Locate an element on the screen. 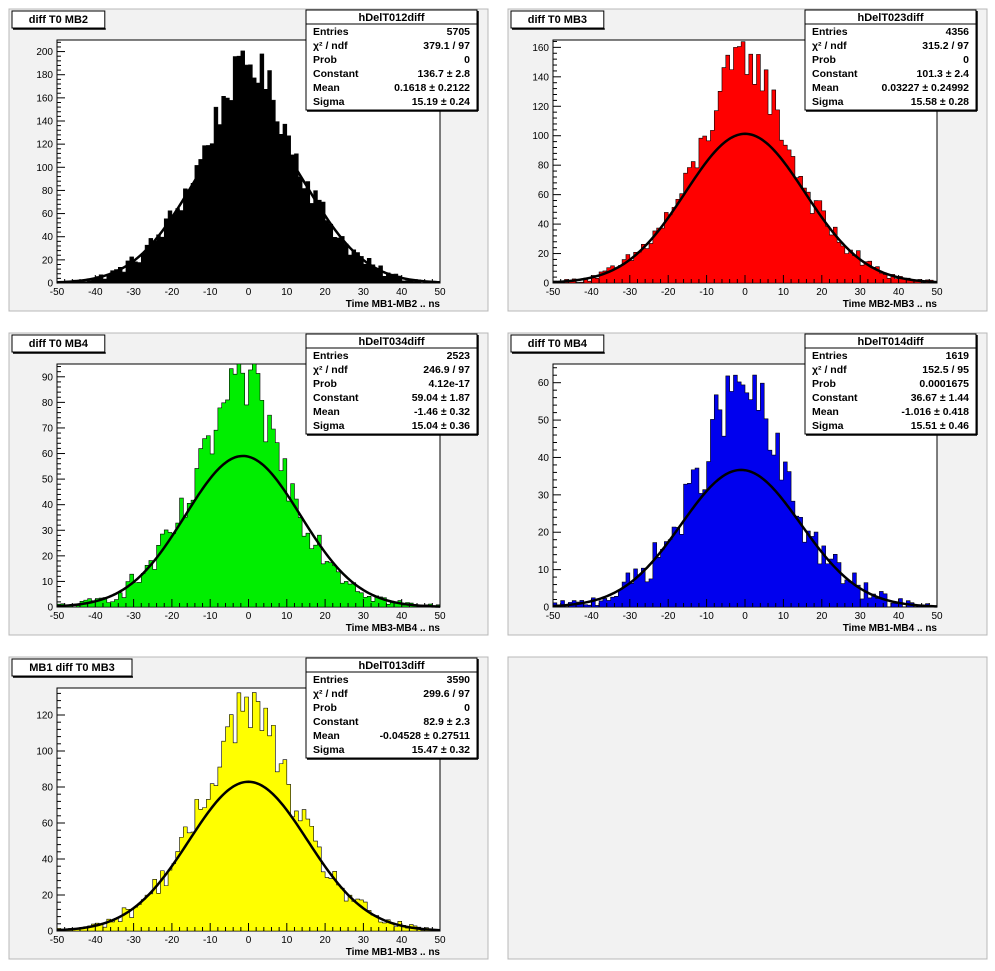 Image resolution: width=995 pixels, height=971 pixels. y-tick-label: 60 is located at coordinates (544, 195).